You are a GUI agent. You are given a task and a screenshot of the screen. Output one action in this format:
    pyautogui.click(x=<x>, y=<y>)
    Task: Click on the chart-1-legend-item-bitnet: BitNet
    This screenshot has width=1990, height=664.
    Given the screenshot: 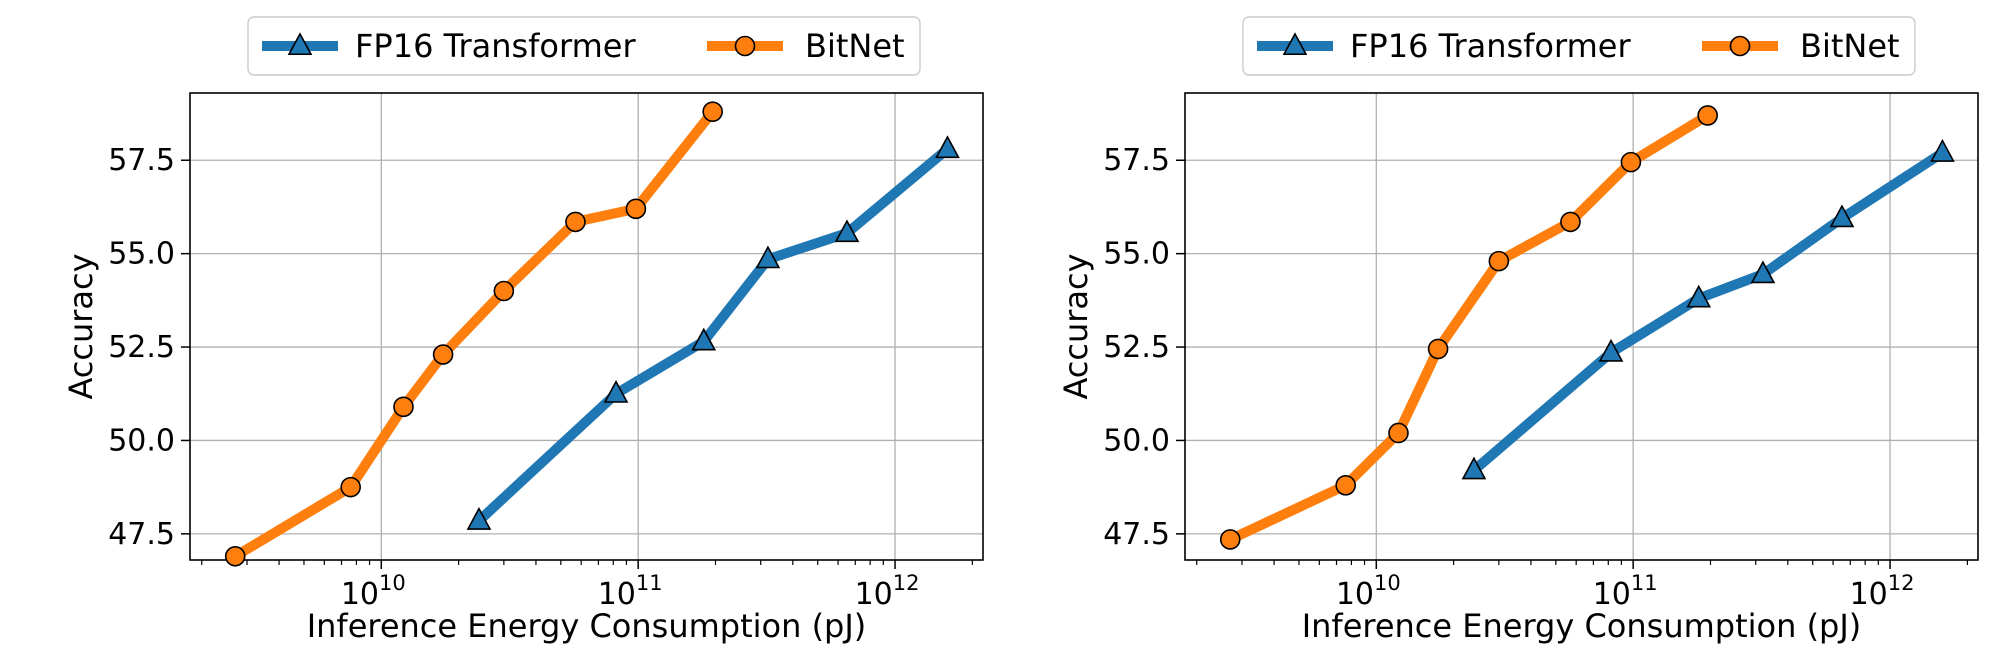 What is the action you would take?
    pyautogui.click(x=1801, y=46)
    